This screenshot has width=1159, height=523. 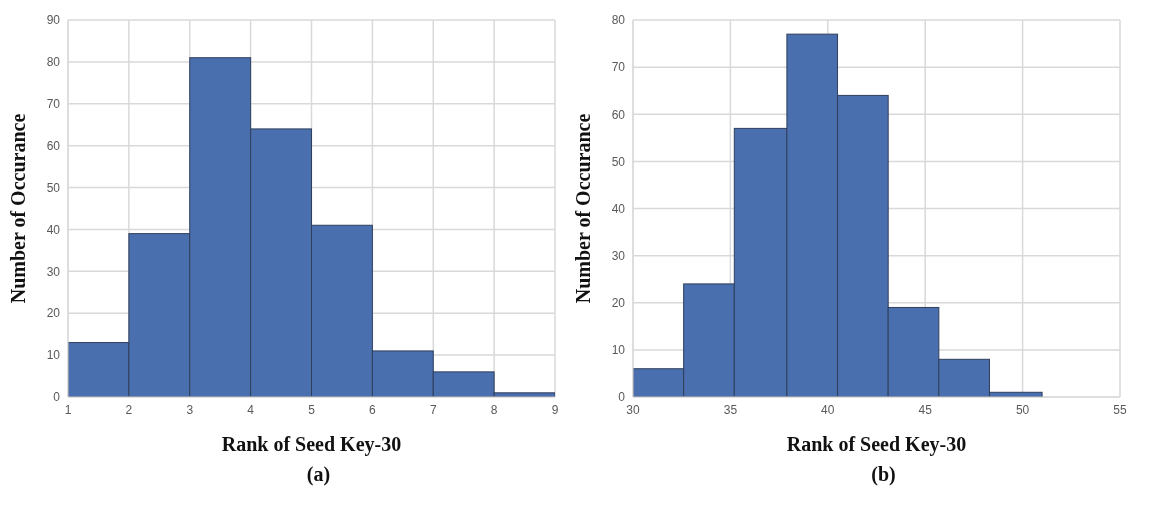 I want to click on text: (a), so click(x=318, y=474).